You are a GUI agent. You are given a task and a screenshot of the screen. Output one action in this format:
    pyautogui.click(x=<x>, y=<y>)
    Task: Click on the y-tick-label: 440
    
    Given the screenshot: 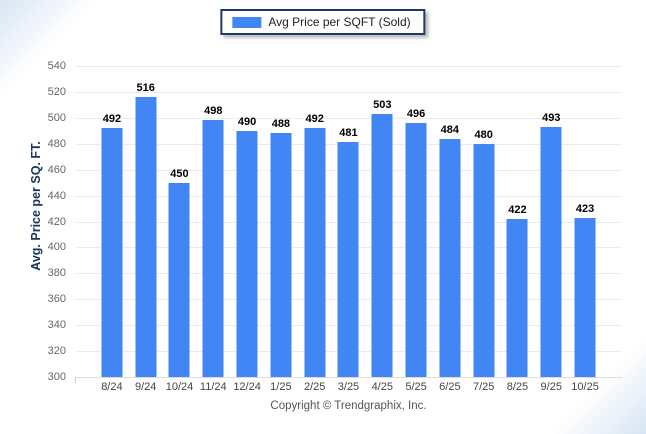 What is the action you would take?
    pyautogui.click(x=56, y=195)
    